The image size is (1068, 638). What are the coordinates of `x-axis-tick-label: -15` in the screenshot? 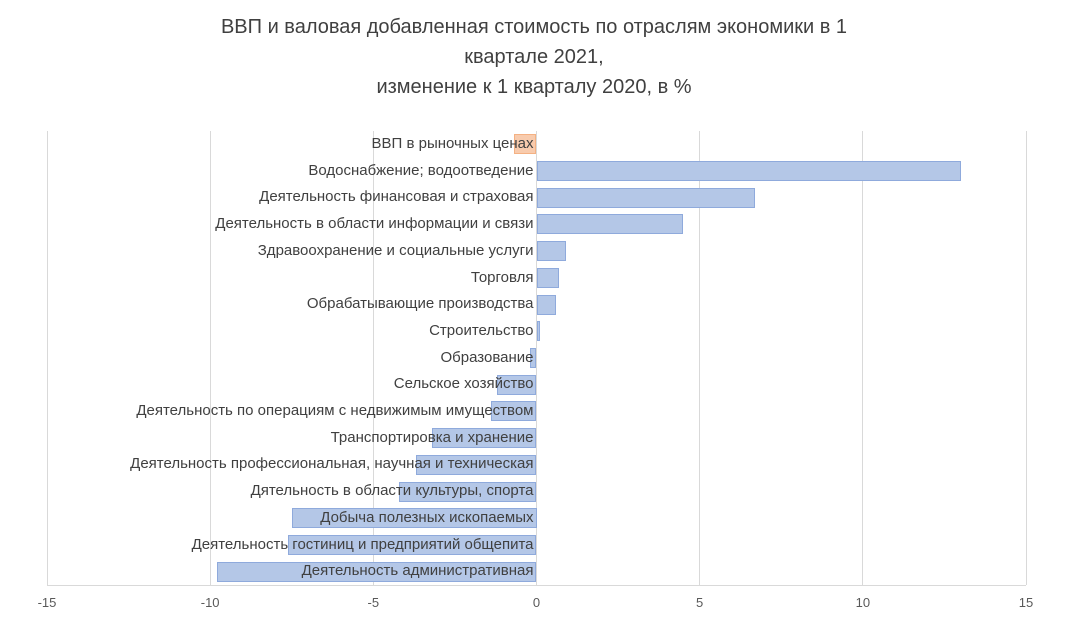 It's located at (47, 602).